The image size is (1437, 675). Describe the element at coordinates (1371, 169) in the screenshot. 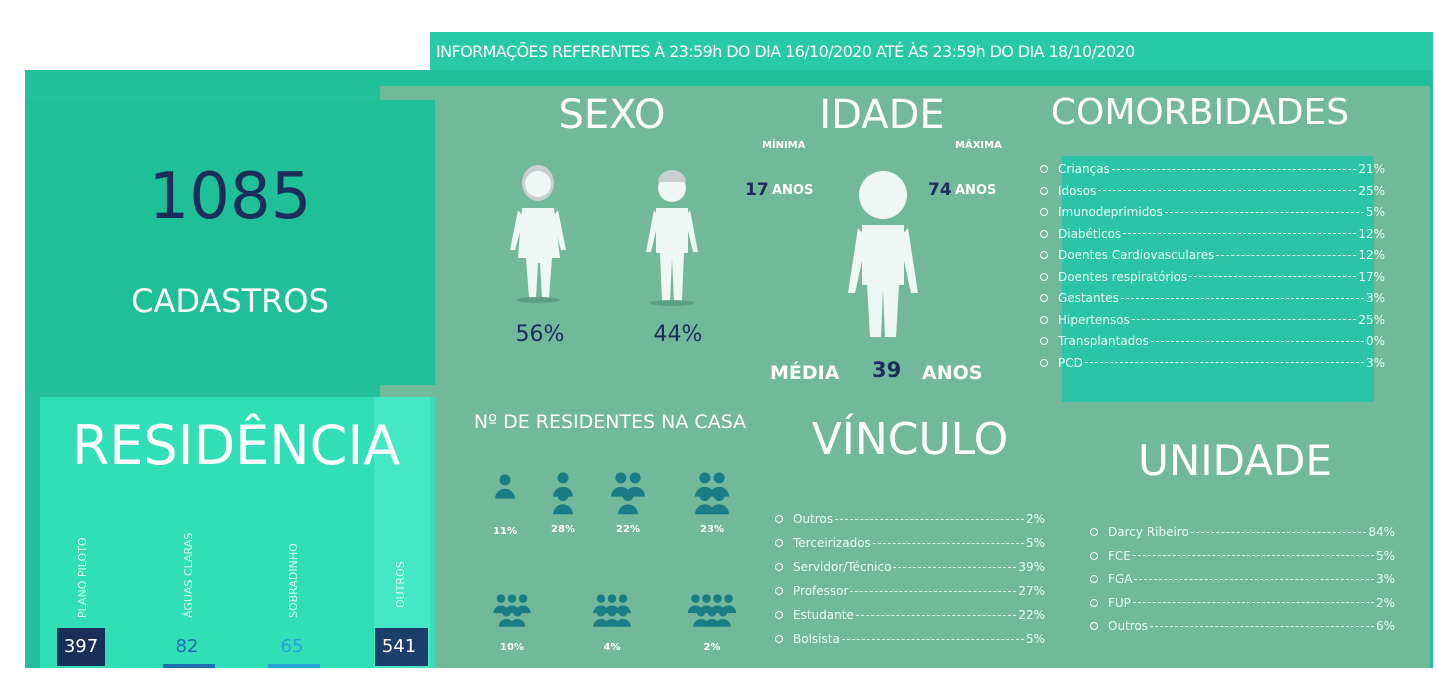

I see `item-value: 21%` at that location.